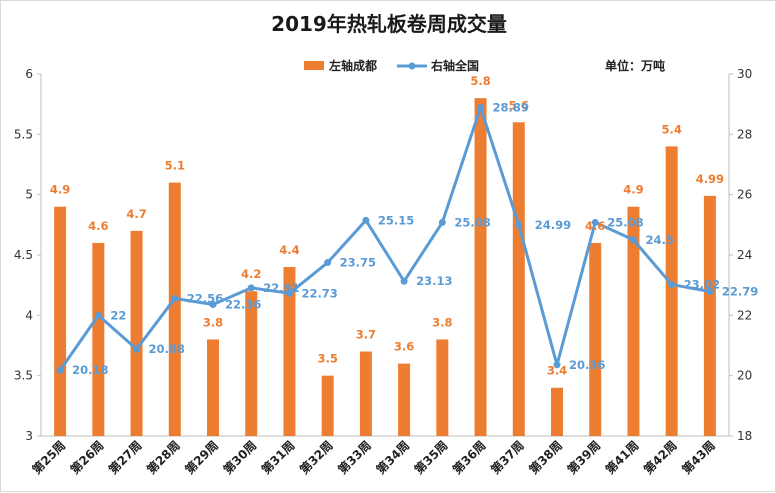 Image resolution: width=776 pixels, height=493 pixels. I want to click on unit-label: 单位：万吨, so click(635, 65).